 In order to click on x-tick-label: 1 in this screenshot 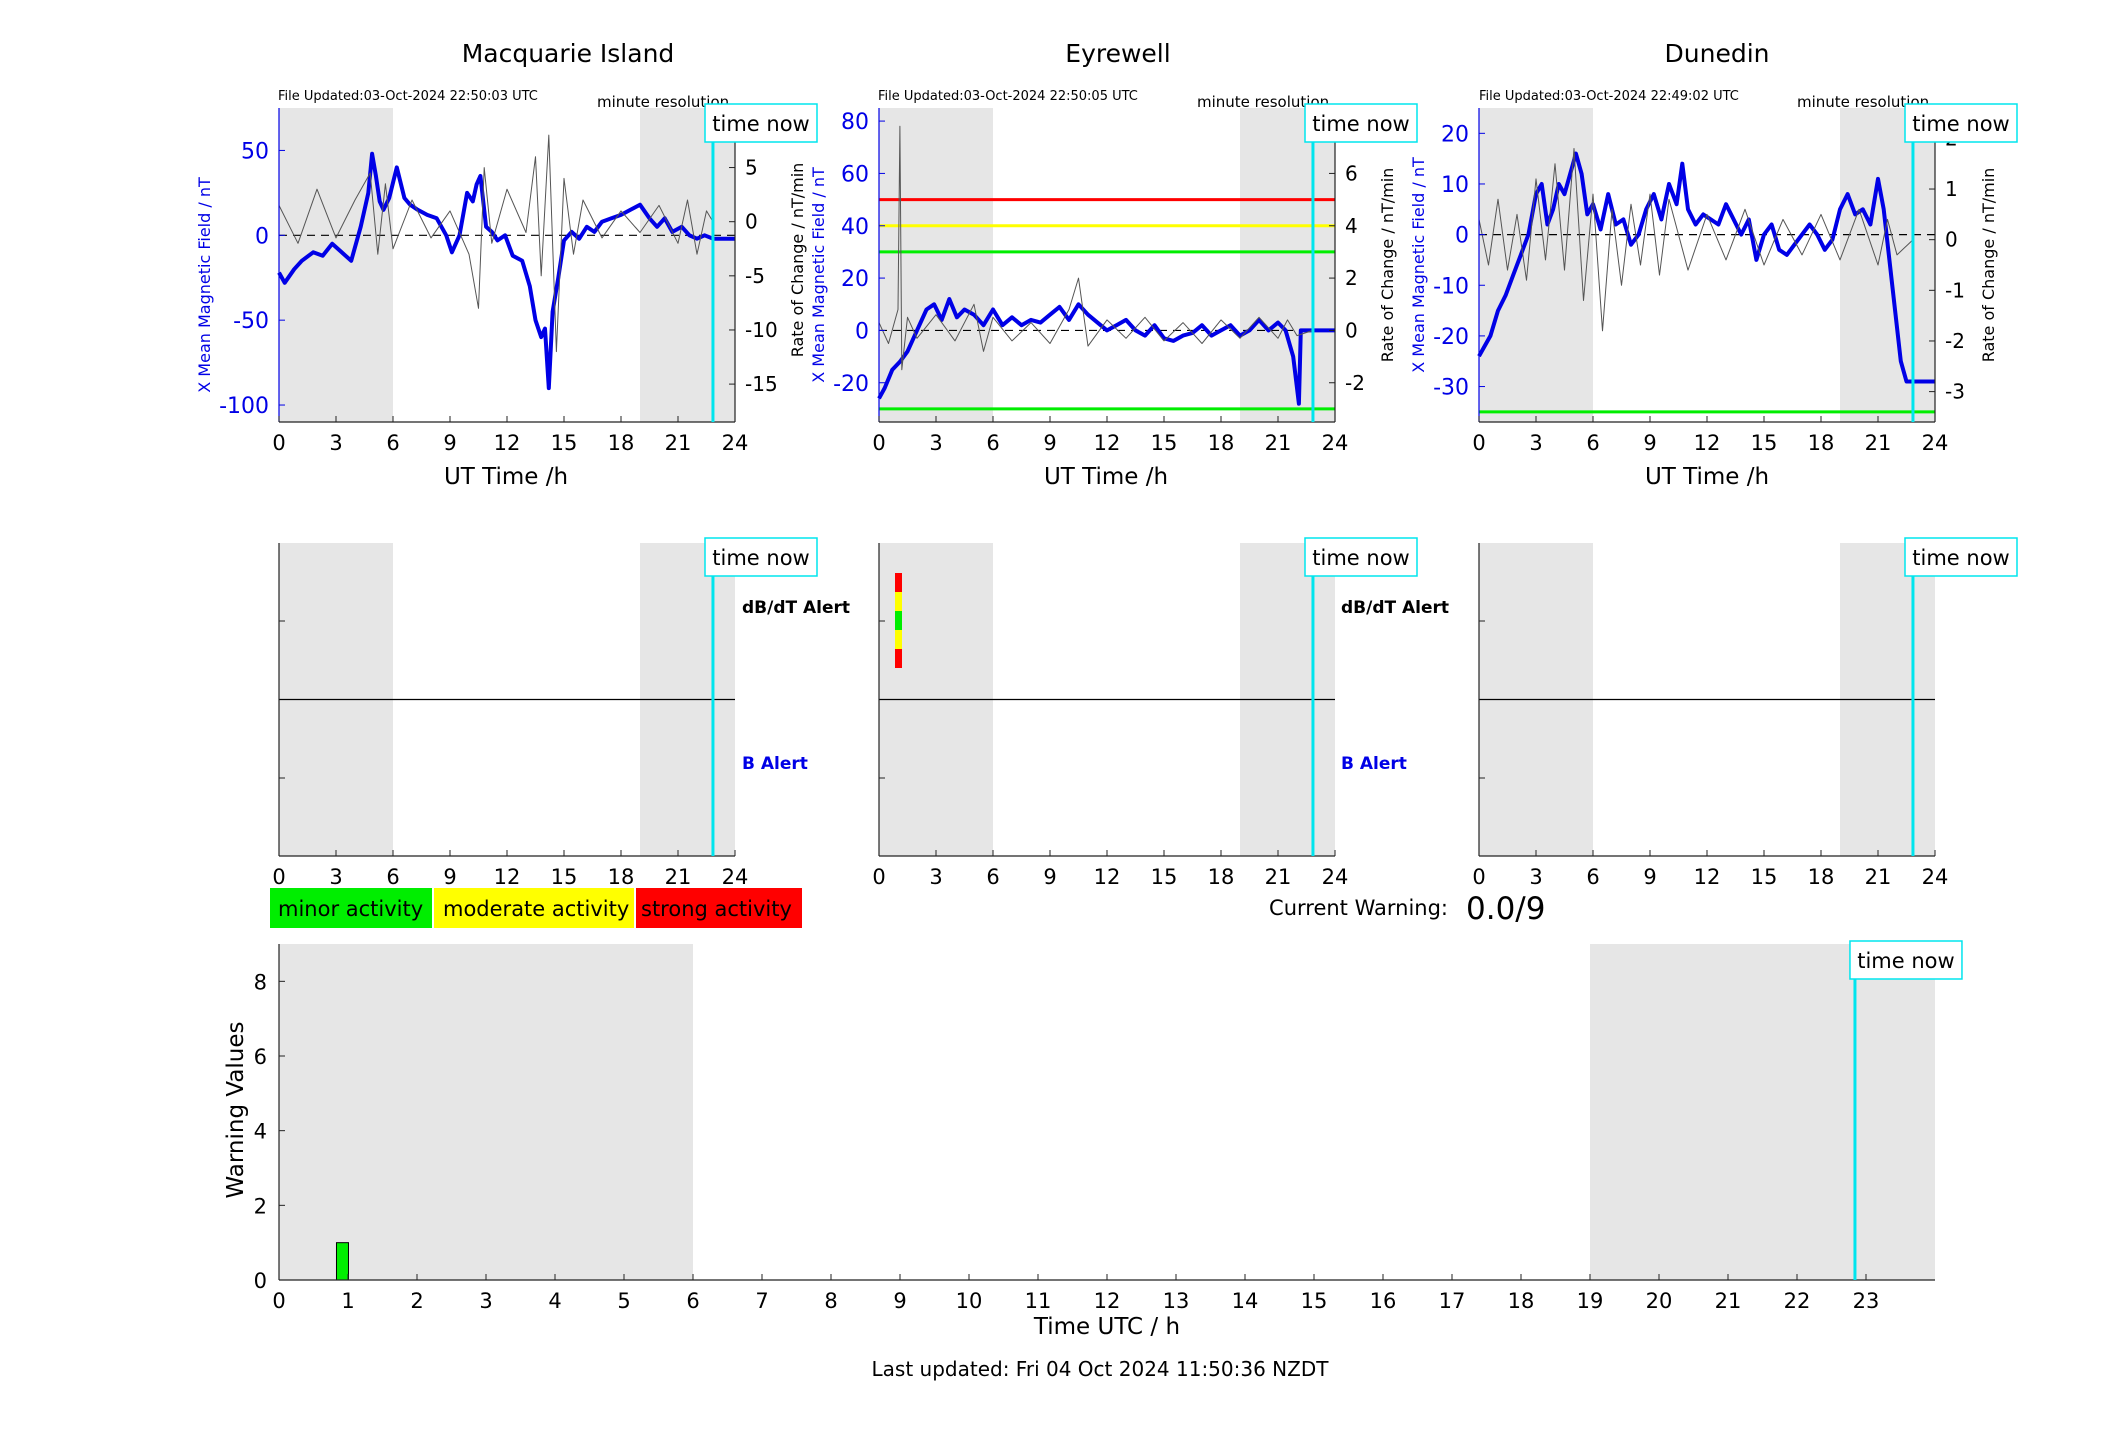, I will do `click(347, 1301)`.